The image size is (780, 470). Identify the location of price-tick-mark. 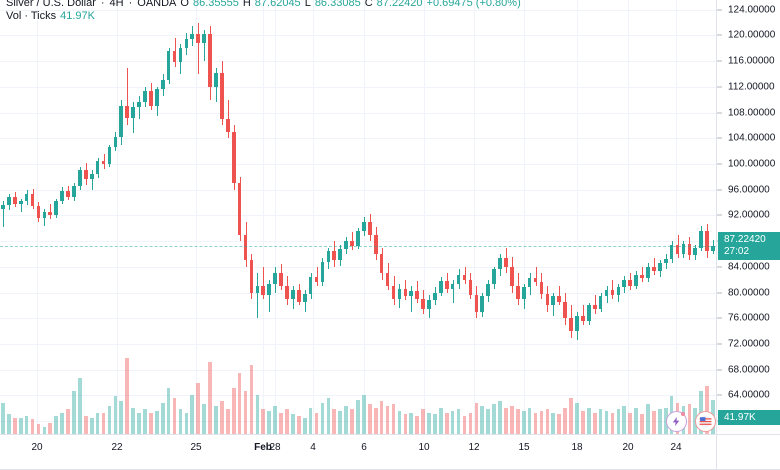
(719, 370).